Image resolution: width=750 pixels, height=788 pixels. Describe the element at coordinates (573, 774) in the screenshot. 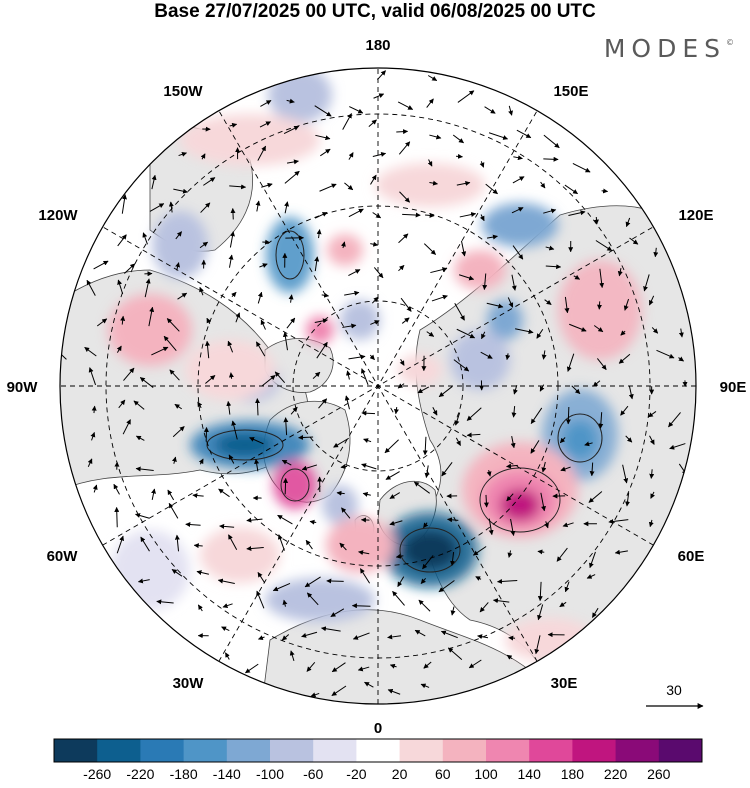

I see `colorbar-tick-label: 180` at that location.